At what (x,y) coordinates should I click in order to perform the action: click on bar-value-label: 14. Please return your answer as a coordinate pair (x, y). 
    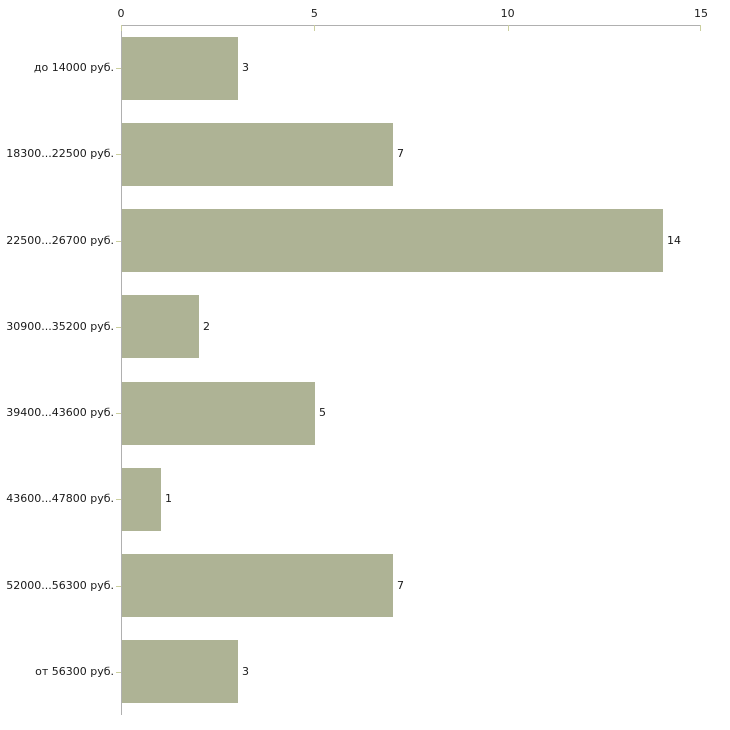
    Looking at the image, I should click on (674, 240).